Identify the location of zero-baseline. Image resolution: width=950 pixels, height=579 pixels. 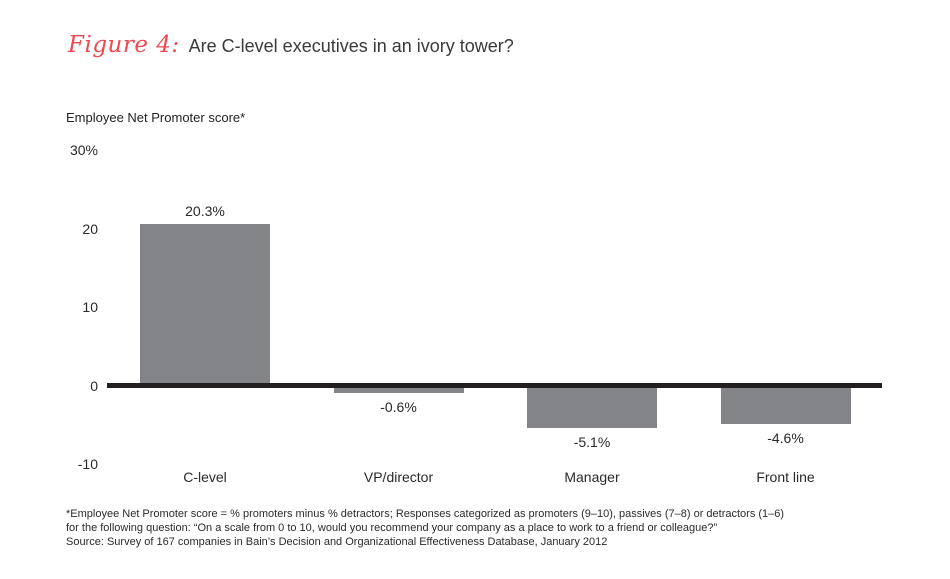
(494, 385).